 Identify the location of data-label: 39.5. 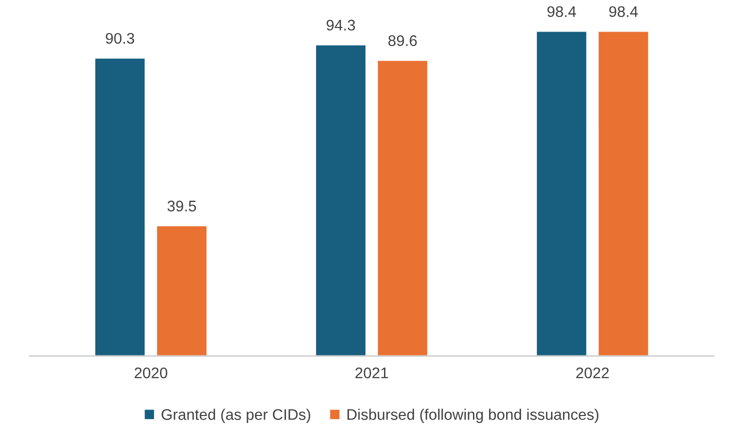
(182, 206).